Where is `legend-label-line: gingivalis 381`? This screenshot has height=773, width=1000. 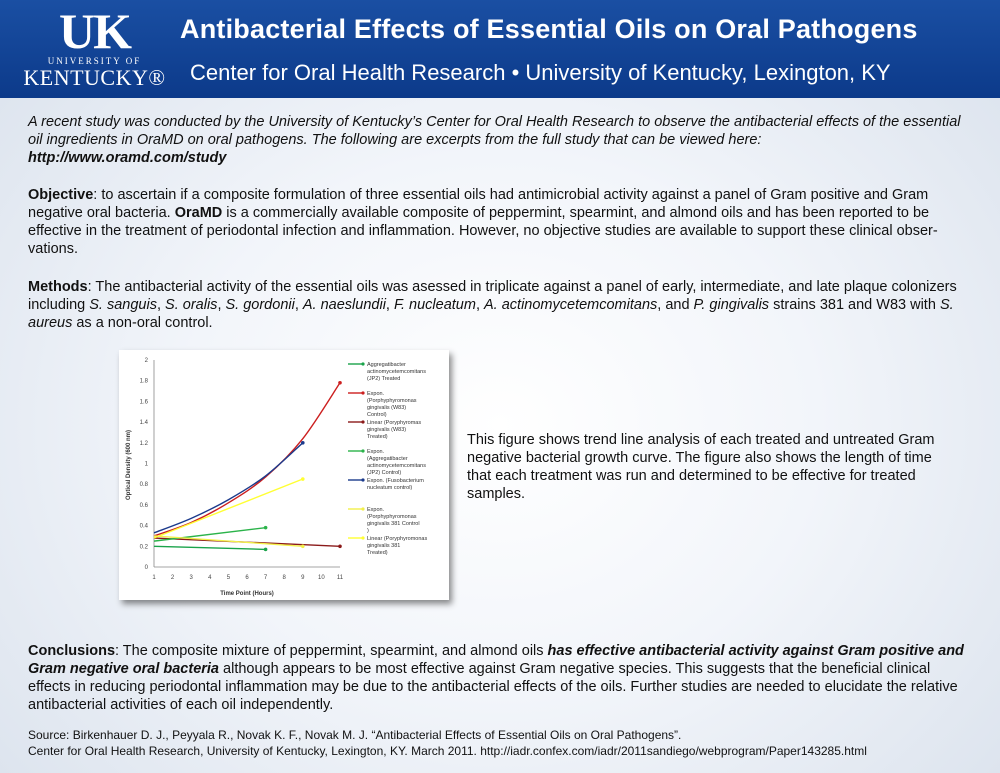
legend-label-line: gingivalis 381 is located at coordinates (383, 546).